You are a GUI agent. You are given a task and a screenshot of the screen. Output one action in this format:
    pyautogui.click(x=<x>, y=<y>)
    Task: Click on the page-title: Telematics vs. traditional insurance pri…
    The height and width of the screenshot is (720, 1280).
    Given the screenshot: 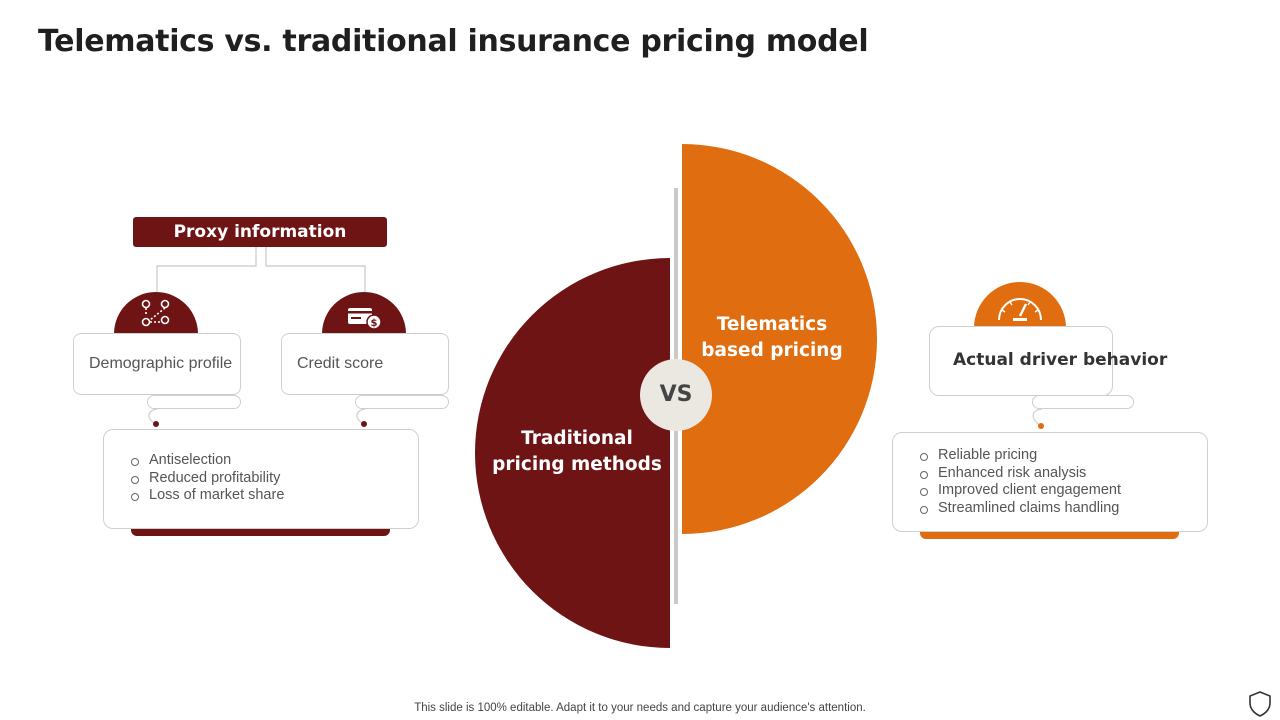 What is the action you would take?
    pyautogui.click(x=453, y=41)
    